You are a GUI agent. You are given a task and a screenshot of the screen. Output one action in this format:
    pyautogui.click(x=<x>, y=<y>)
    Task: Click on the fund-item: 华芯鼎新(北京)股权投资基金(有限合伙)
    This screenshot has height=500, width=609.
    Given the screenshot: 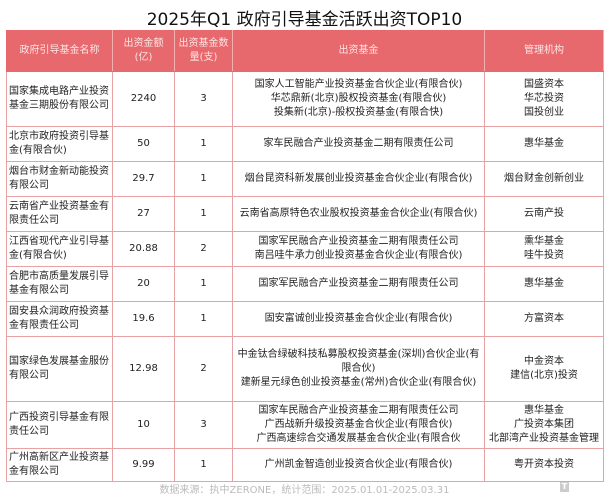 What is the action you would take?
    pyautogui.click(x=358, y=98)
    